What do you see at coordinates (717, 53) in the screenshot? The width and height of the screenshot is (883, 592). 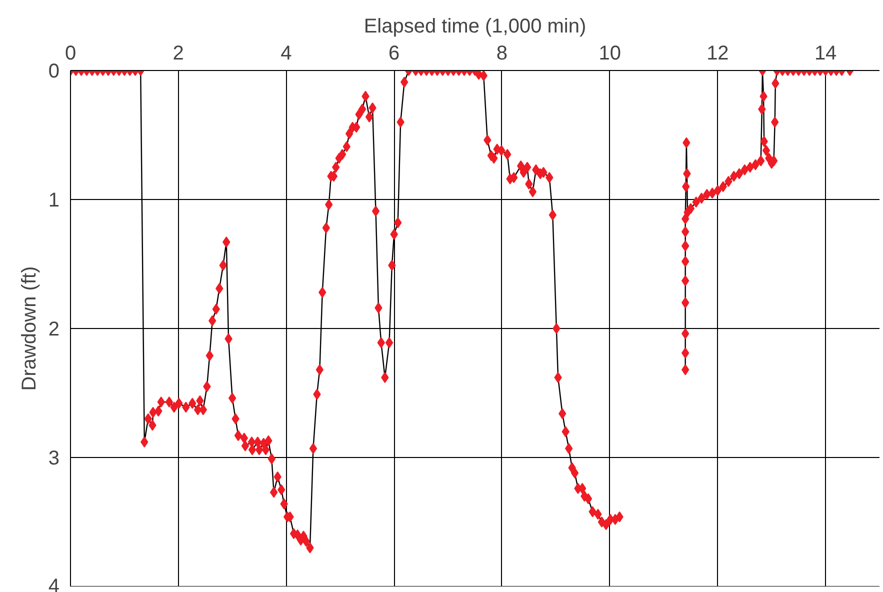 I see `x-tick-label: 12` at bounding box center [717, 53].